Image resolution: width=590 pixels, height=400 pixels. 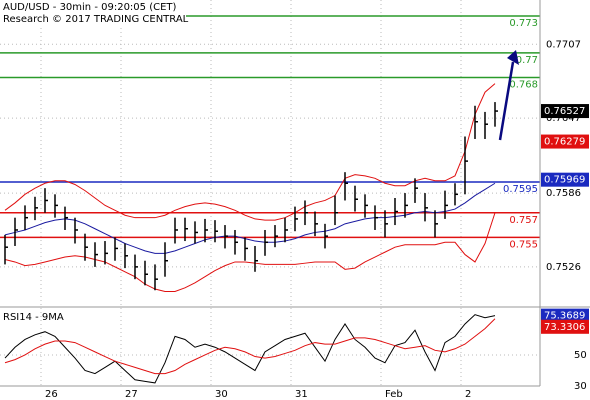 I want to click on rsi-marker-label: 75.3689, so click(x=564, y=316).